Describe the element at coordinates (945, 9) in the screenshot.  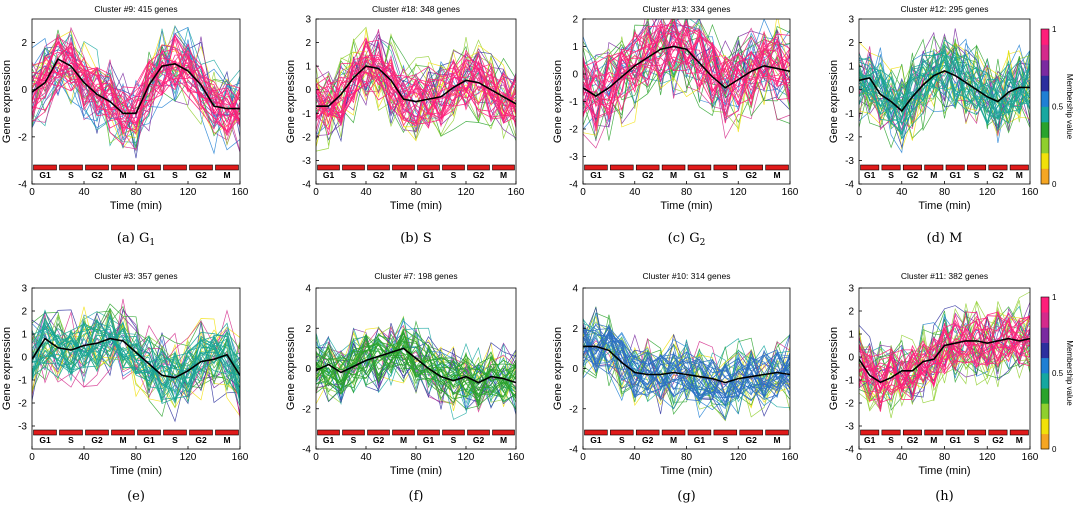
I see `plot-title: Cluster #12: 295 genes` at that location.